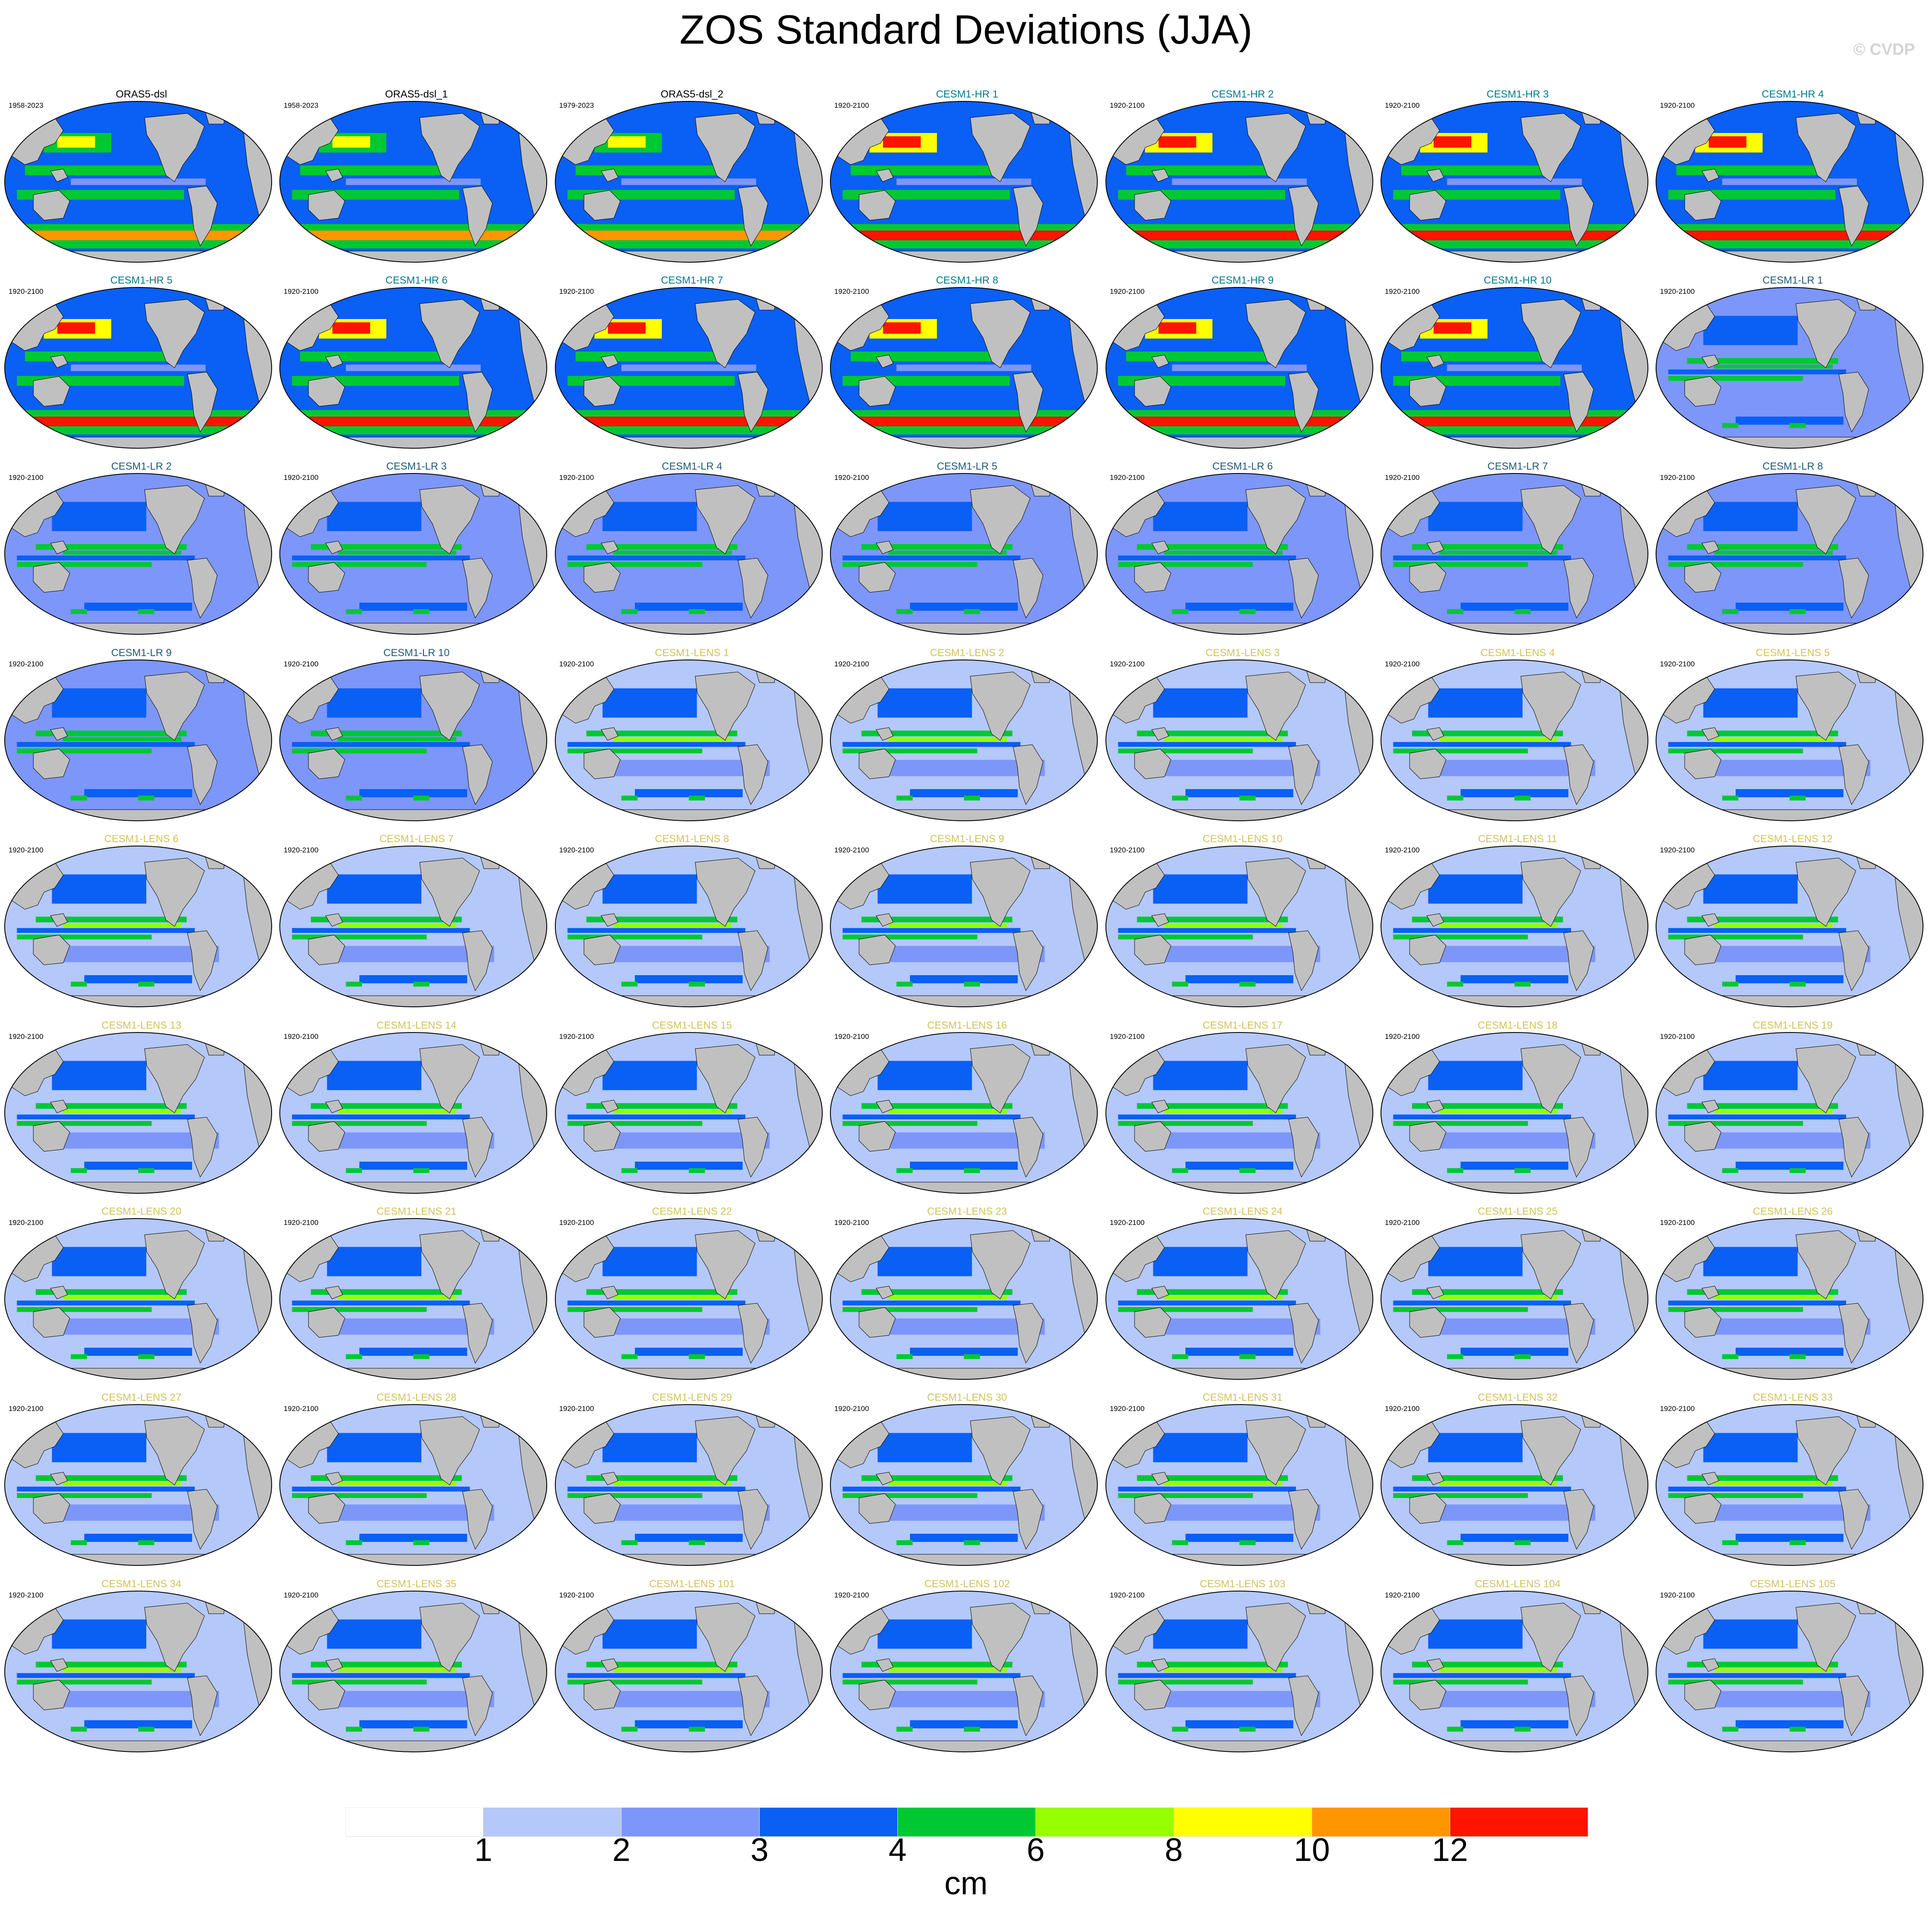 The image size is (1932, 1905). What do you see at coordinates (1793, 922) in the screenshot?
I see `map-panel: 1920-2100 CESM1-LENS 12` at bounding box center [1793, 922].